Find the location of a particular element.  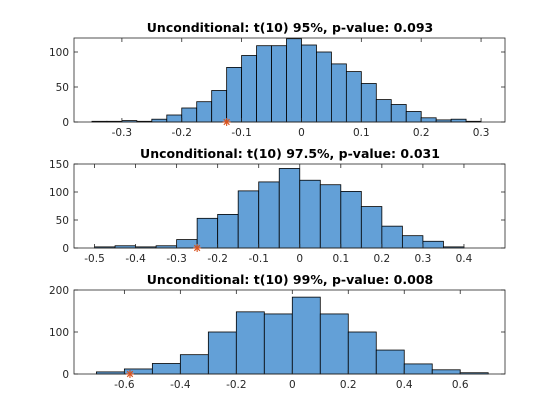

x-tick-label: 0.6 is located at coordinates (460, 385).